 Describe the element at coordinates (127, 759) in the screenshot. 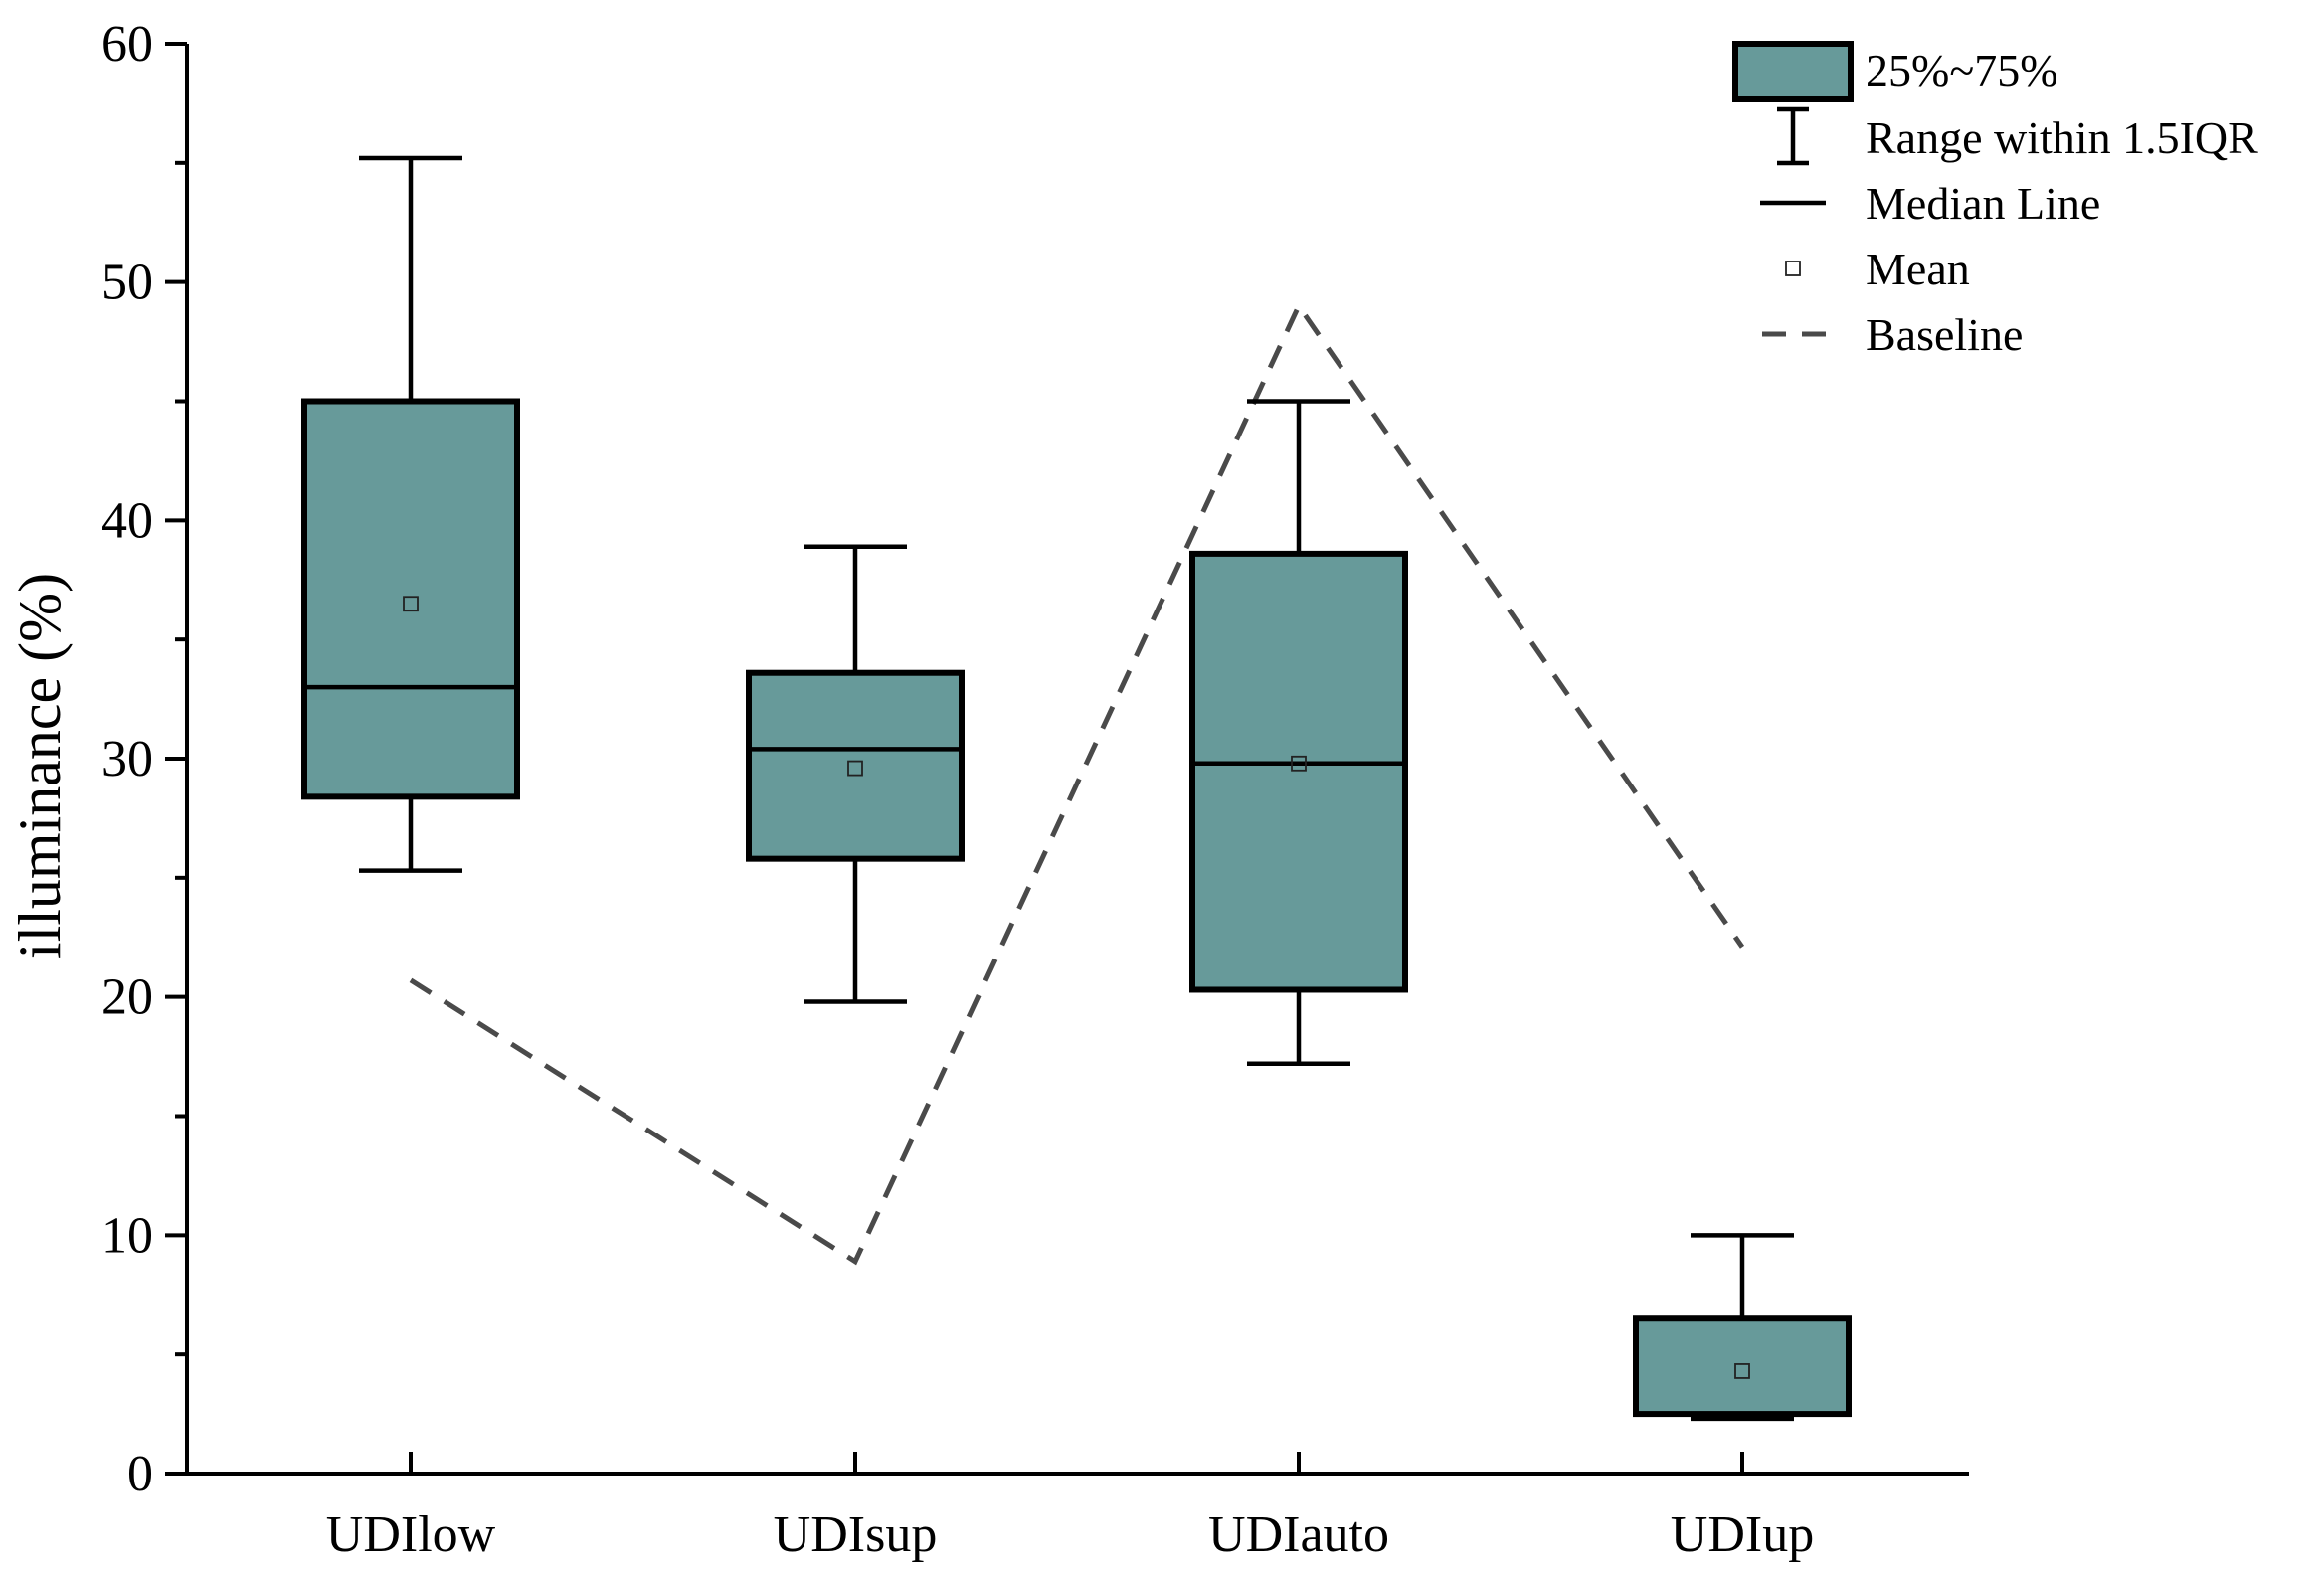

I see `y-tick-label: 30` at that location.